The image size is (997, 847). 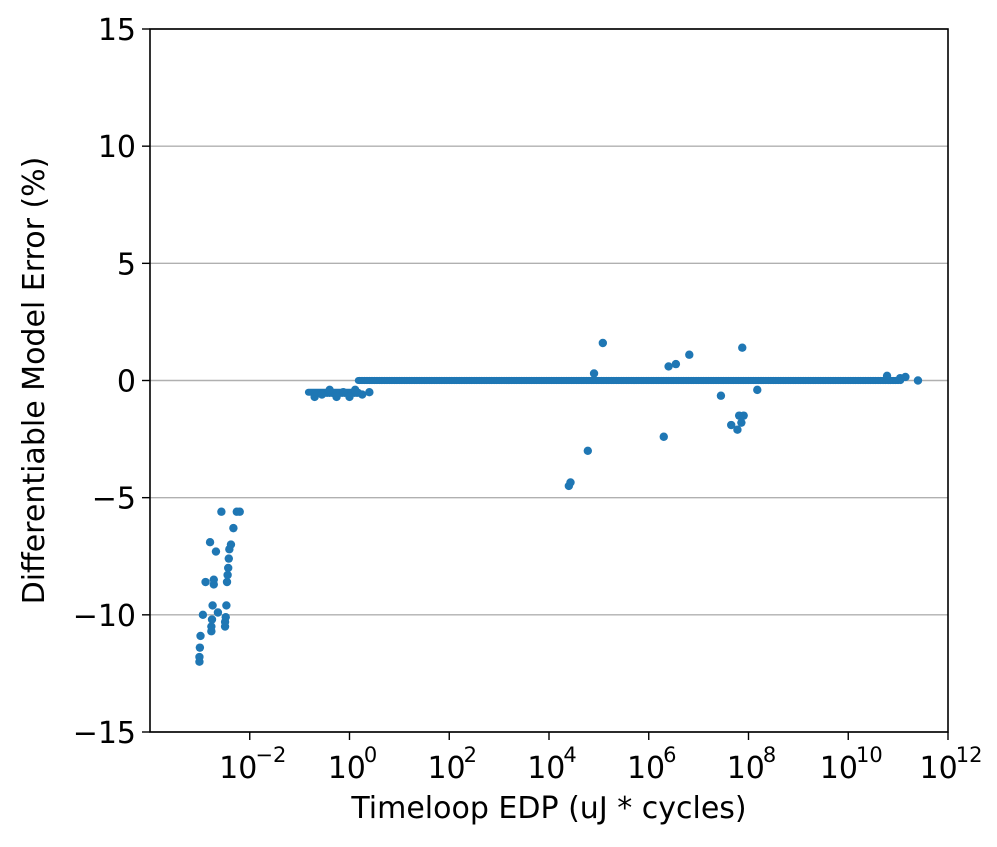 I want to click on x-tick-label-exponent: 8, so click(x=769, y=755).